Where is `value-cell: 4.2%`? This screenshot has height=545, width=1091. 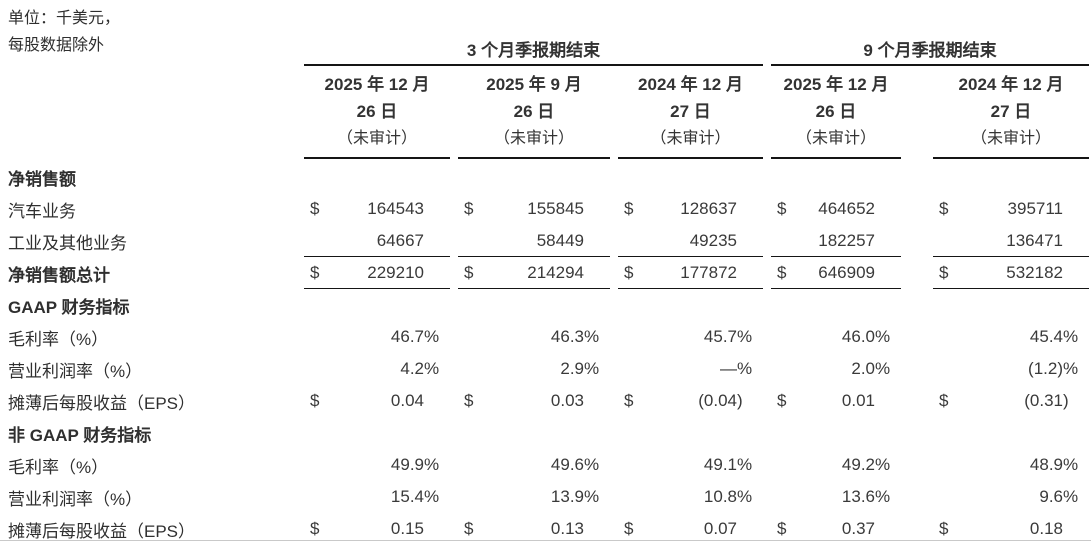 value-cell: 4.2% is located at coordinates (377, 369).